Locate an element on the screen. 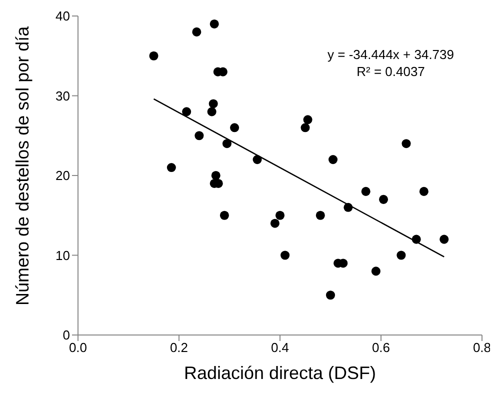  annotation: R² = 0.4037 is located at coordinates (391, 71).